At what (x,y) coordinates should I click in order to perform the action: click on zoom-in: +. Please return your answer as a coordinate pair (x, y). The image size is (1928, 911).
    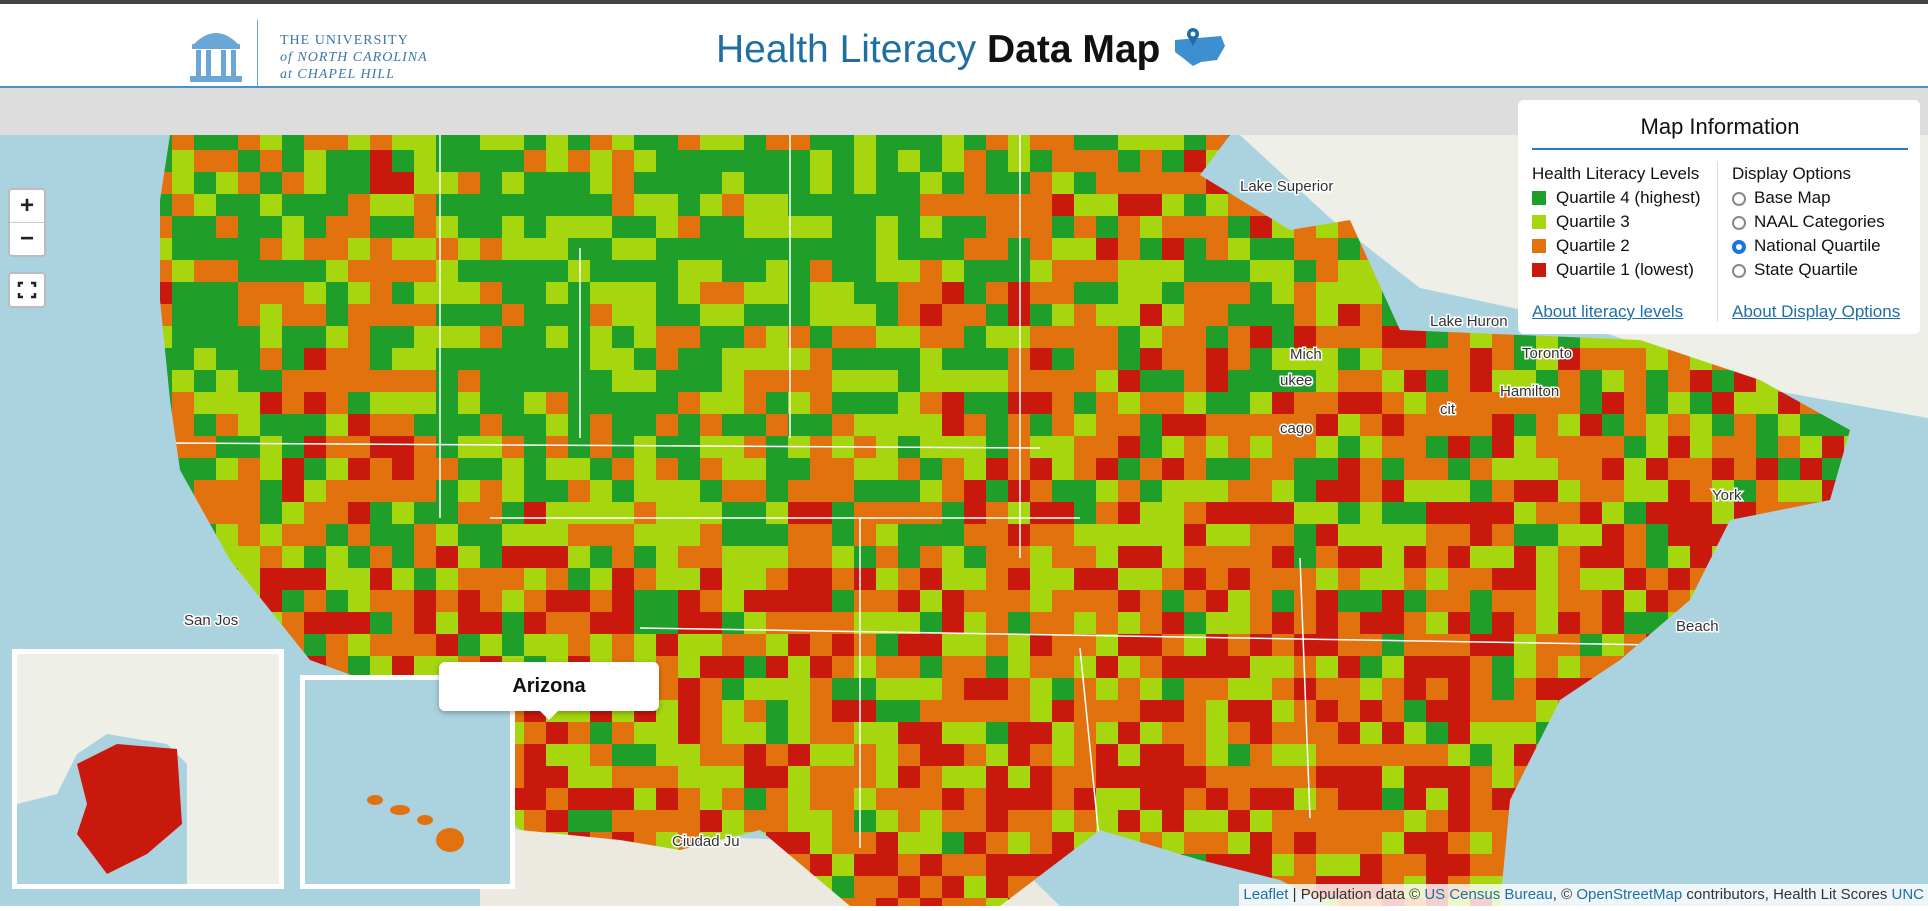
    Looking at the image, I should click on (27, 206).